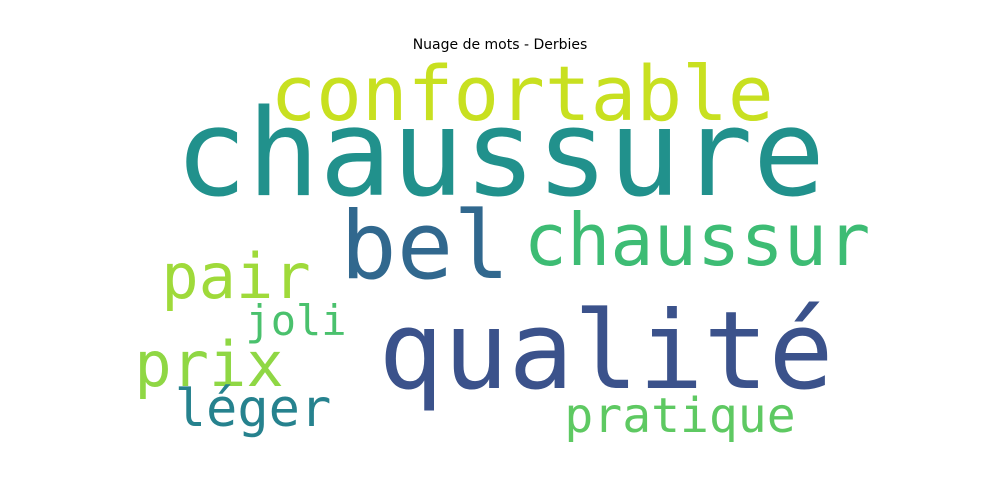  Describe the element at coordinates (697, 240) in the screenshot. I see `word-4: chaussur` at that location.